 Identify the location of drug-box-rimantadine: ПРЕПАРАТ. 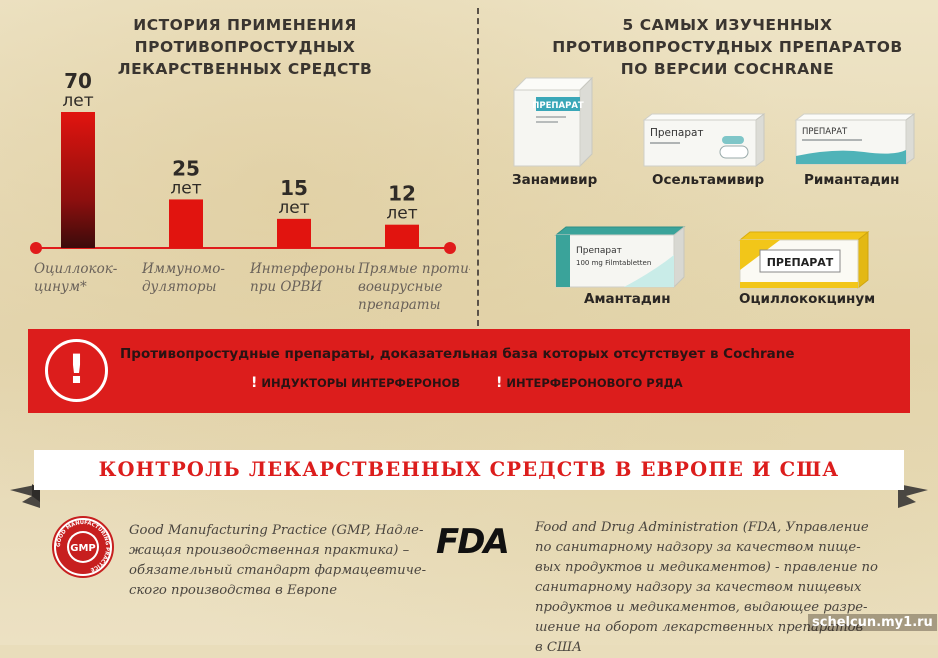
(855, 139).